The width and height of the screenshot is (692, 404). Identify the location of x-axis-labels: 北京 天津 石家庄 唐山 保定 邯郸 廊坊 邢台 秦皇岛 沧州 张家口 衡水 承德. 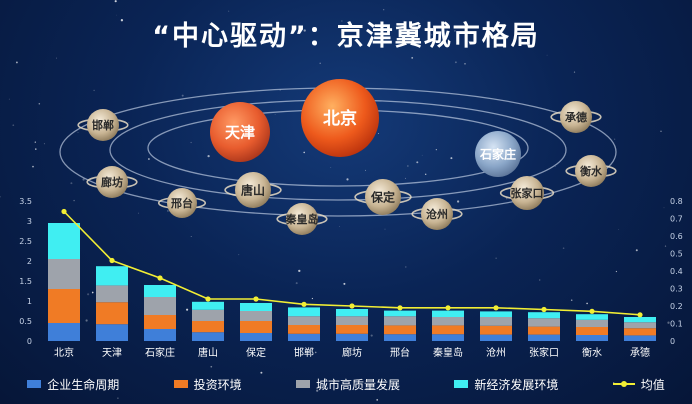
(352, 352).